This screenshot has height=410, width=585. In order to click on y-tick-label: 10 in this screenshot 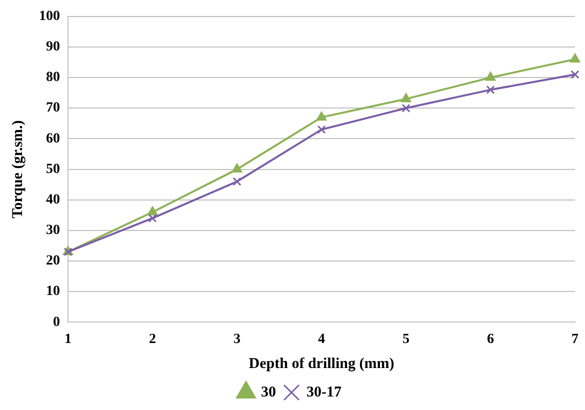, I will do `click(53, 292)`.